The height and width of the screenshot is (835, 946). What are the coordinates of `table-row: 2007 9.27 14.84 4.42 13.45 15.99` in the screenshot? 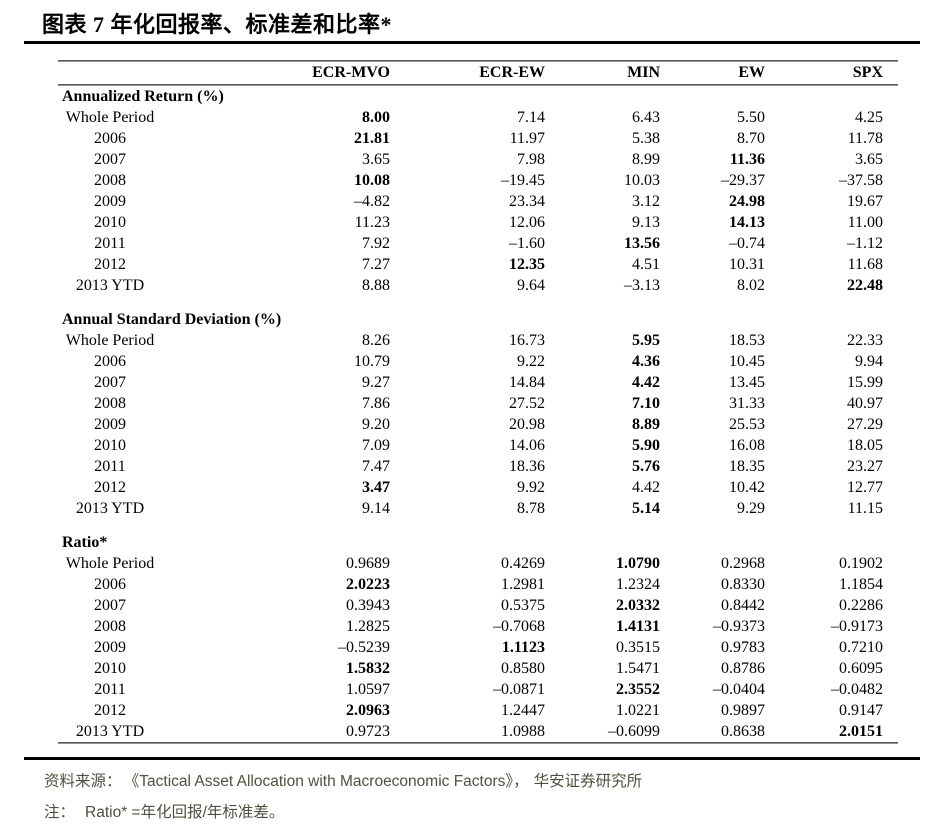 It's located at (478, 382).